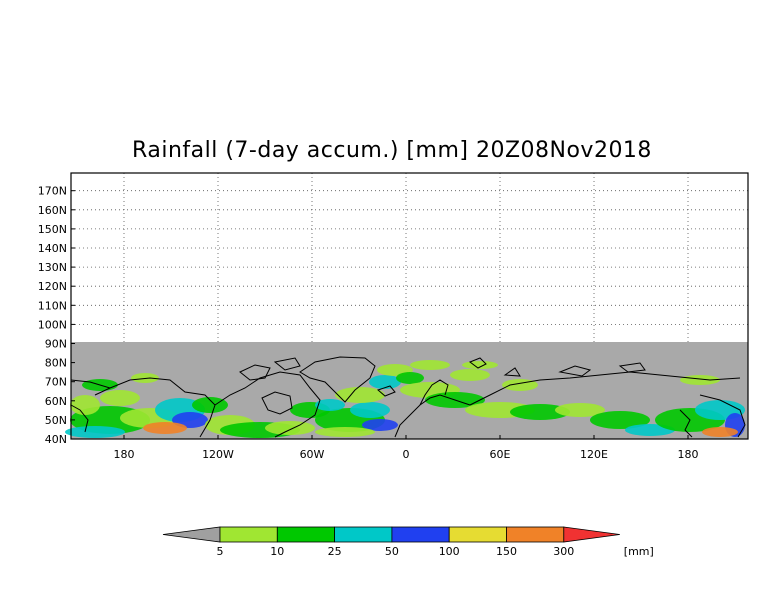 The height and width of the screenshot is (612, 784). Describe the element at coordinates (52, 267) in the screenshot. I see `lat-tick-label: 130N` at that location.